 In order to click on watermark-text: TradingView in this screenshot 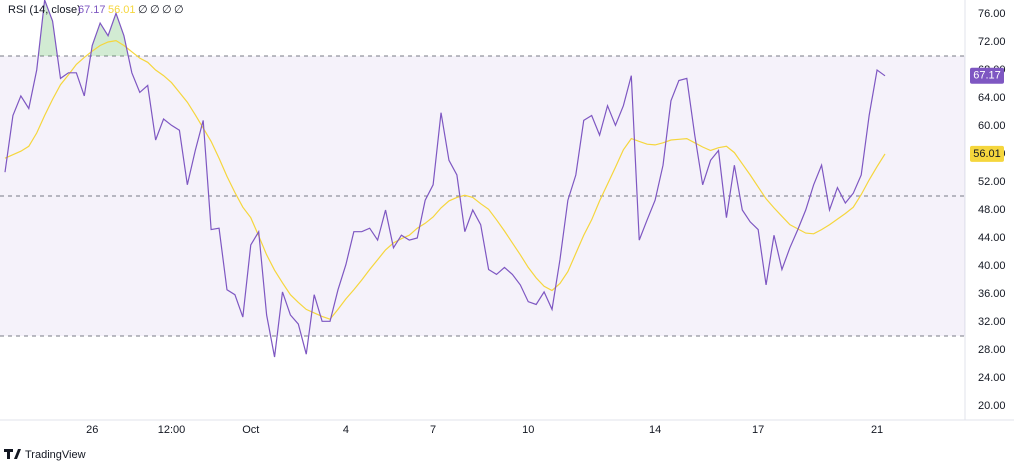, I will do `click(55, 455)`.